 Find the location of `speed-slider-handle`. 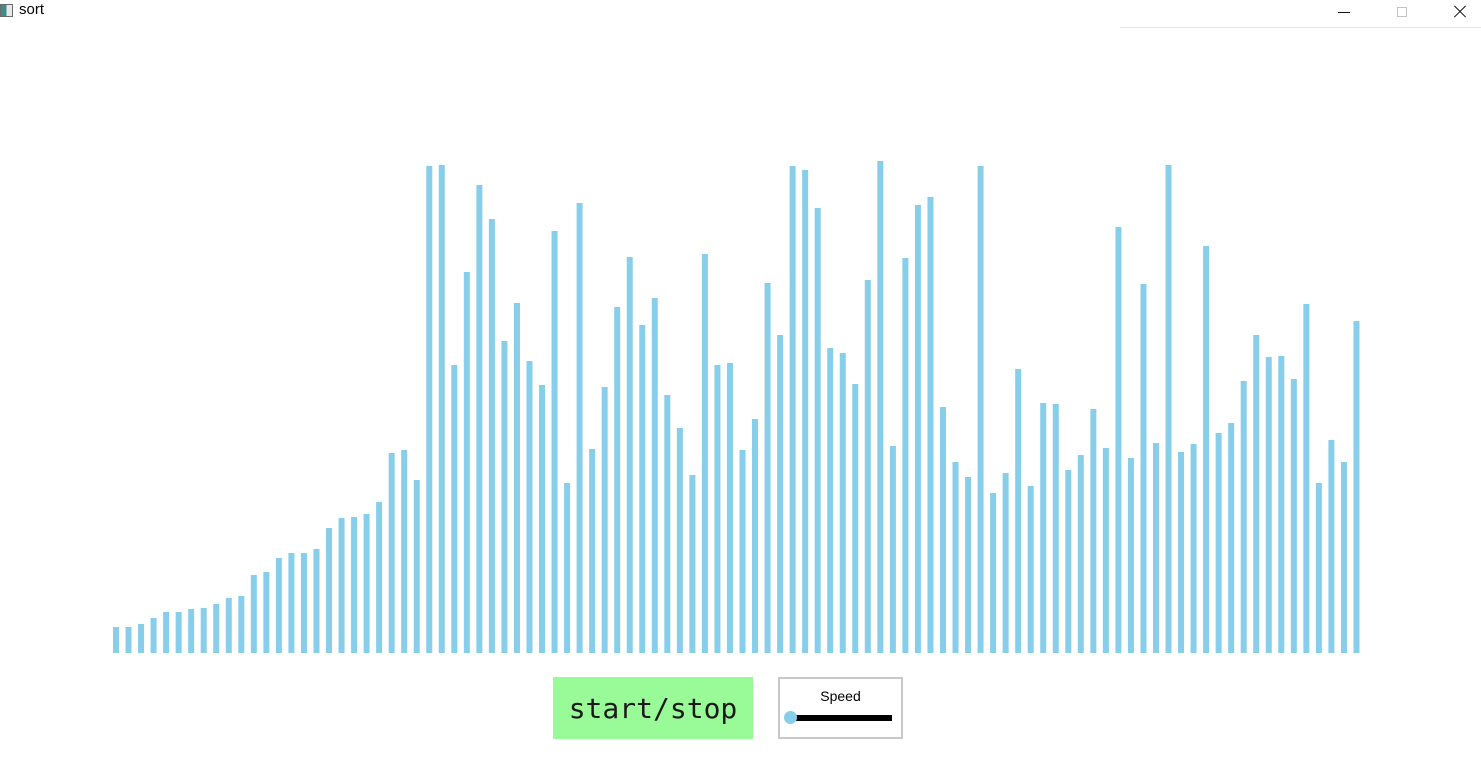

speed-slider-handle is located at coordinates (790, 717).